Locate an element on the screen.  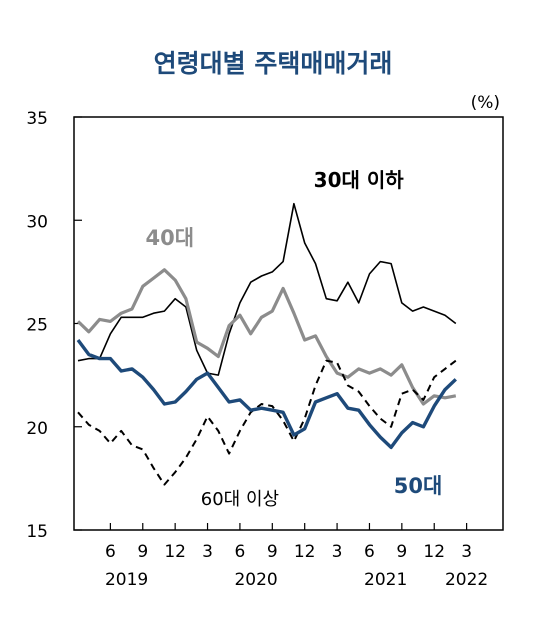
year-label: 2022 is located at coordinates (466, 580).